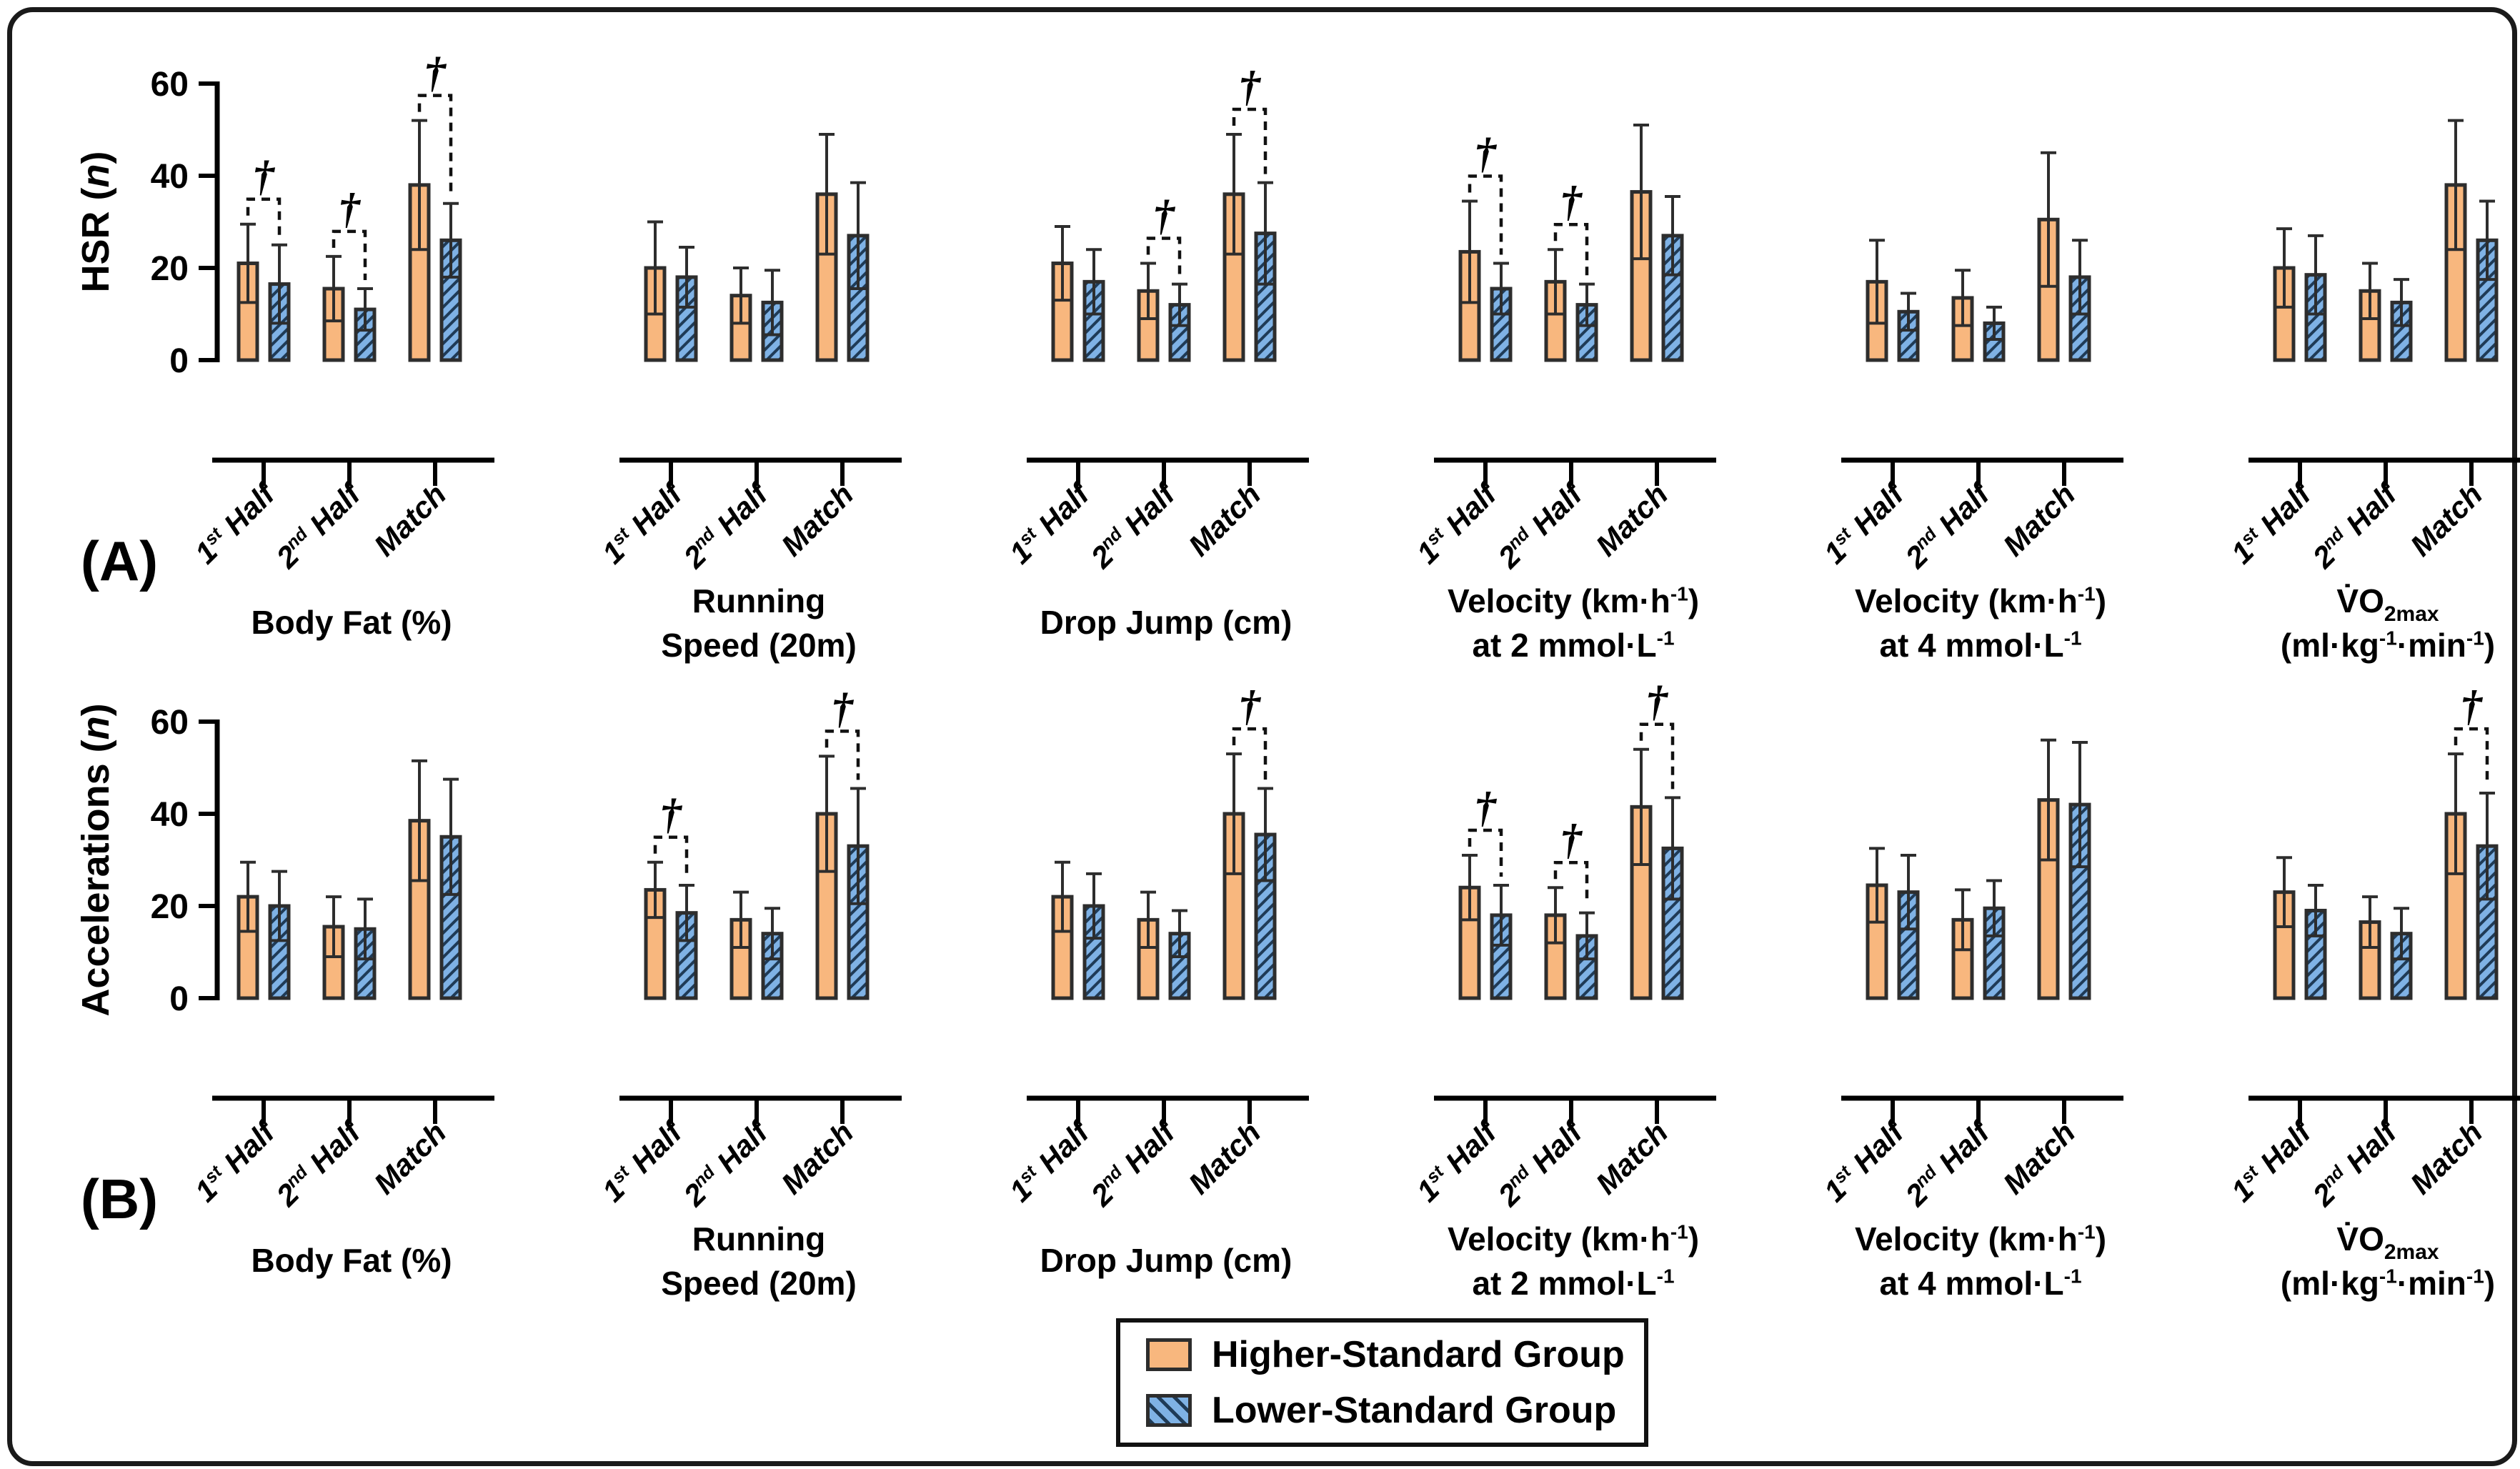 Image resolution: width=2520 pixels, height=1469 pixels. I want to click on subplot-title: at 2 mmol·L-1, so click(1573, 1283).